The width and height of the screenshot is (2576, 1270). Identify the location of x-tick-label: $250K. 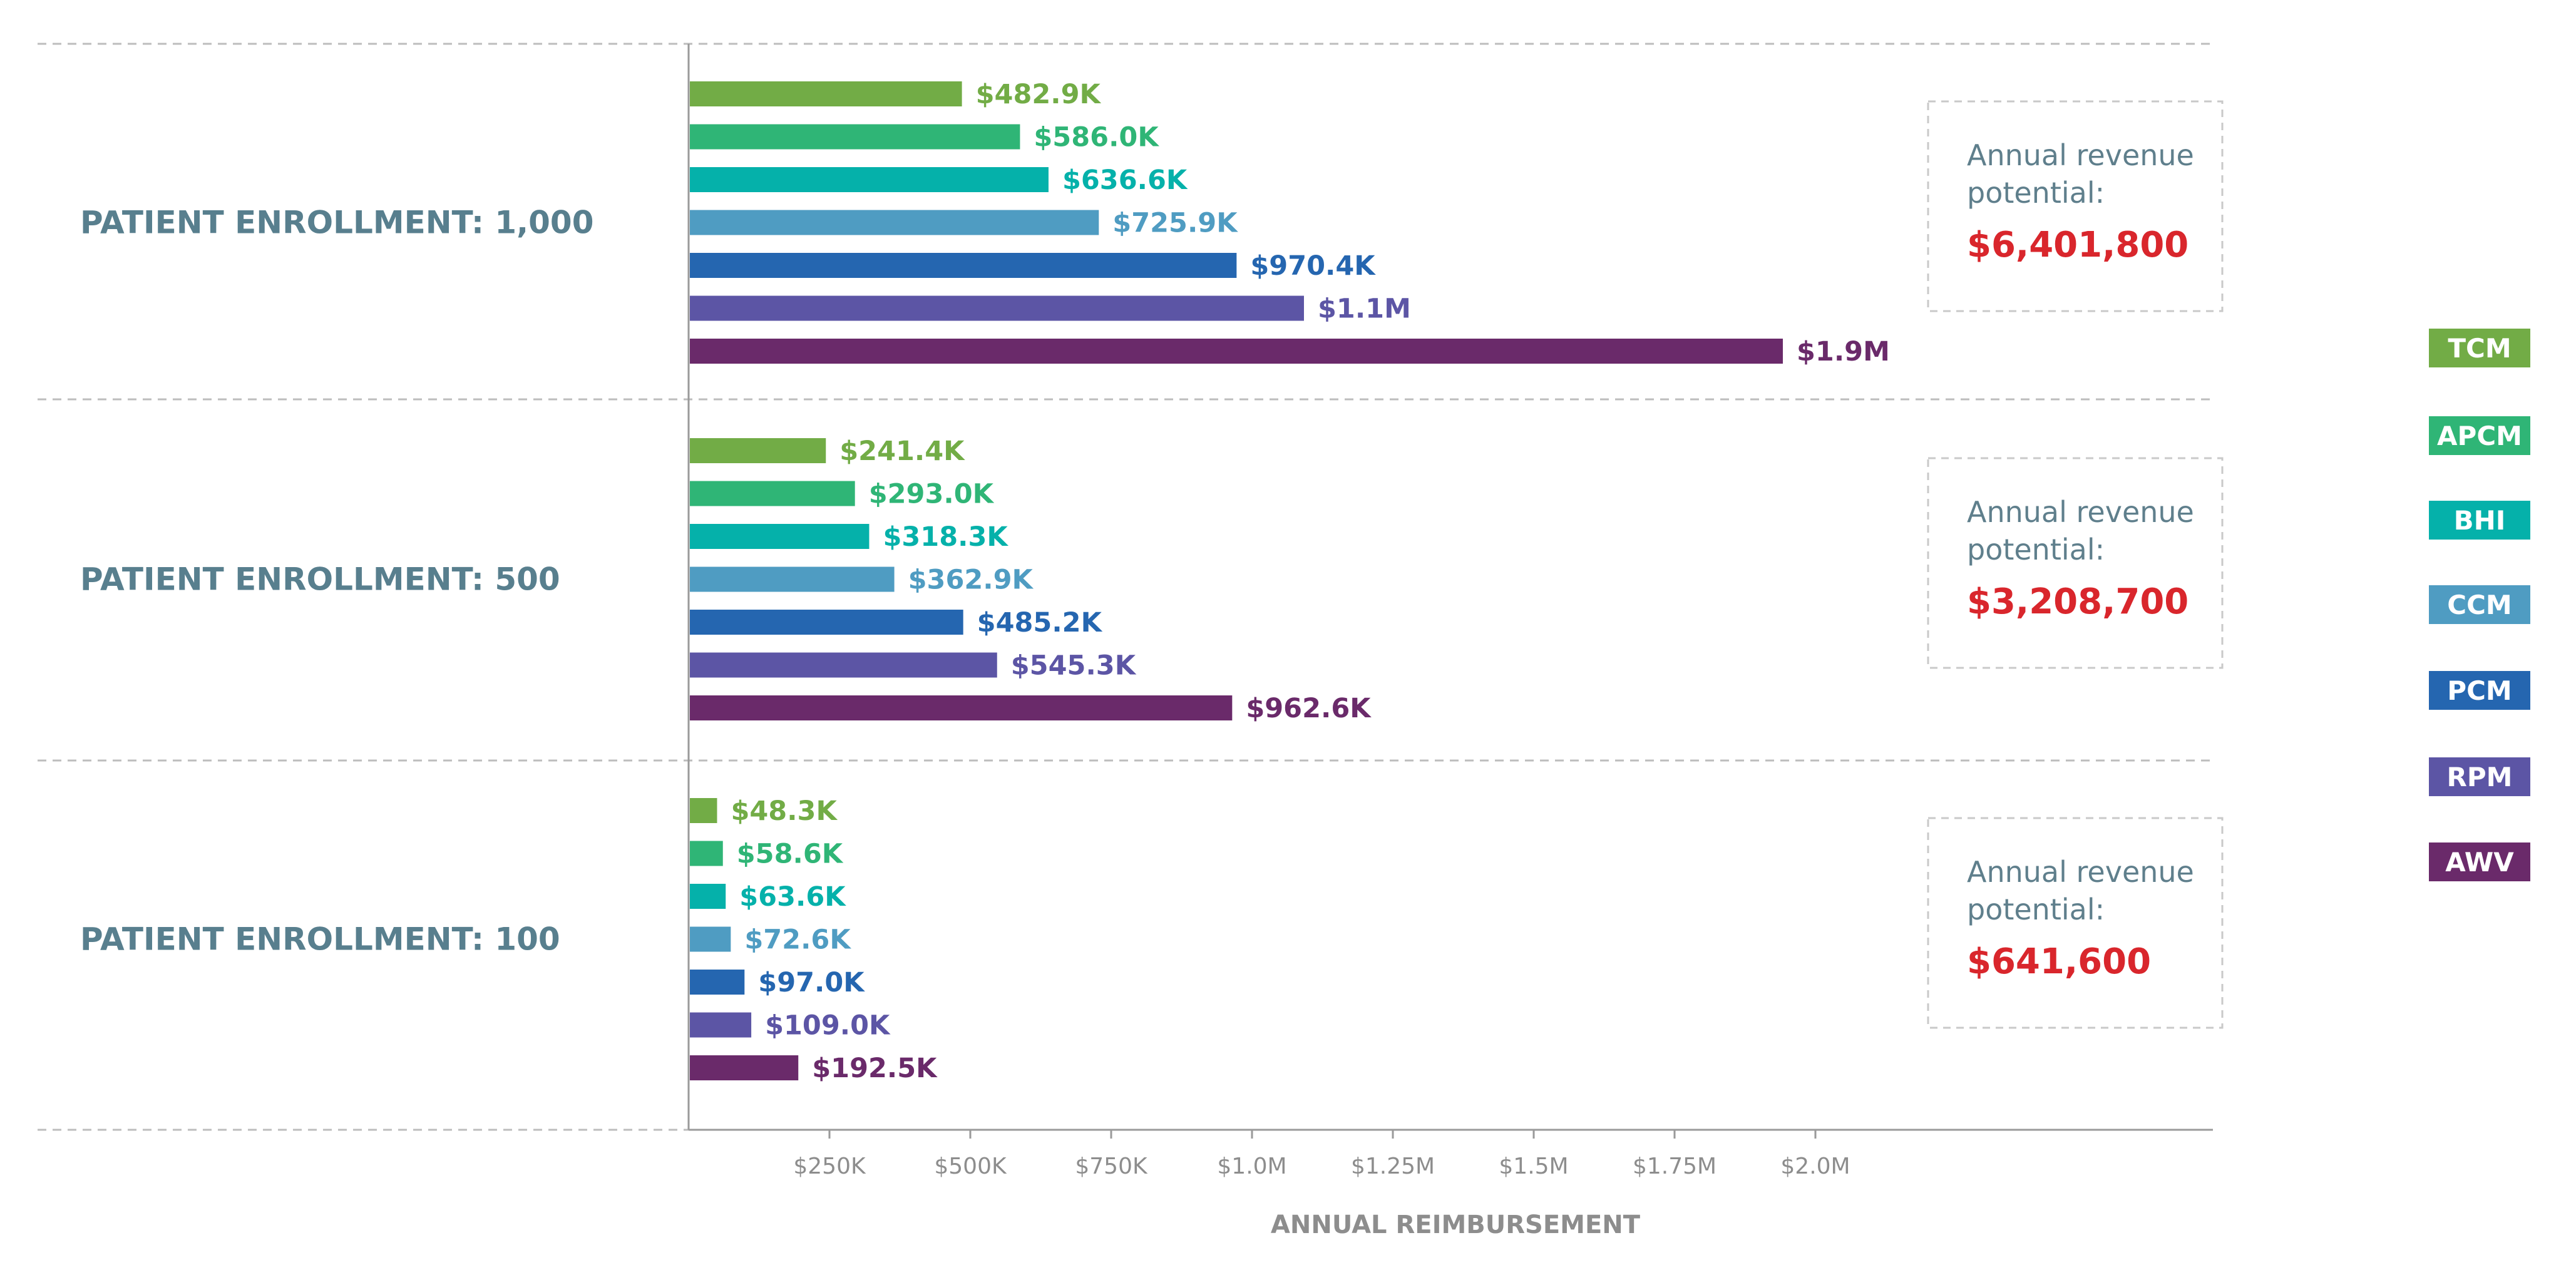
(829, 1166).